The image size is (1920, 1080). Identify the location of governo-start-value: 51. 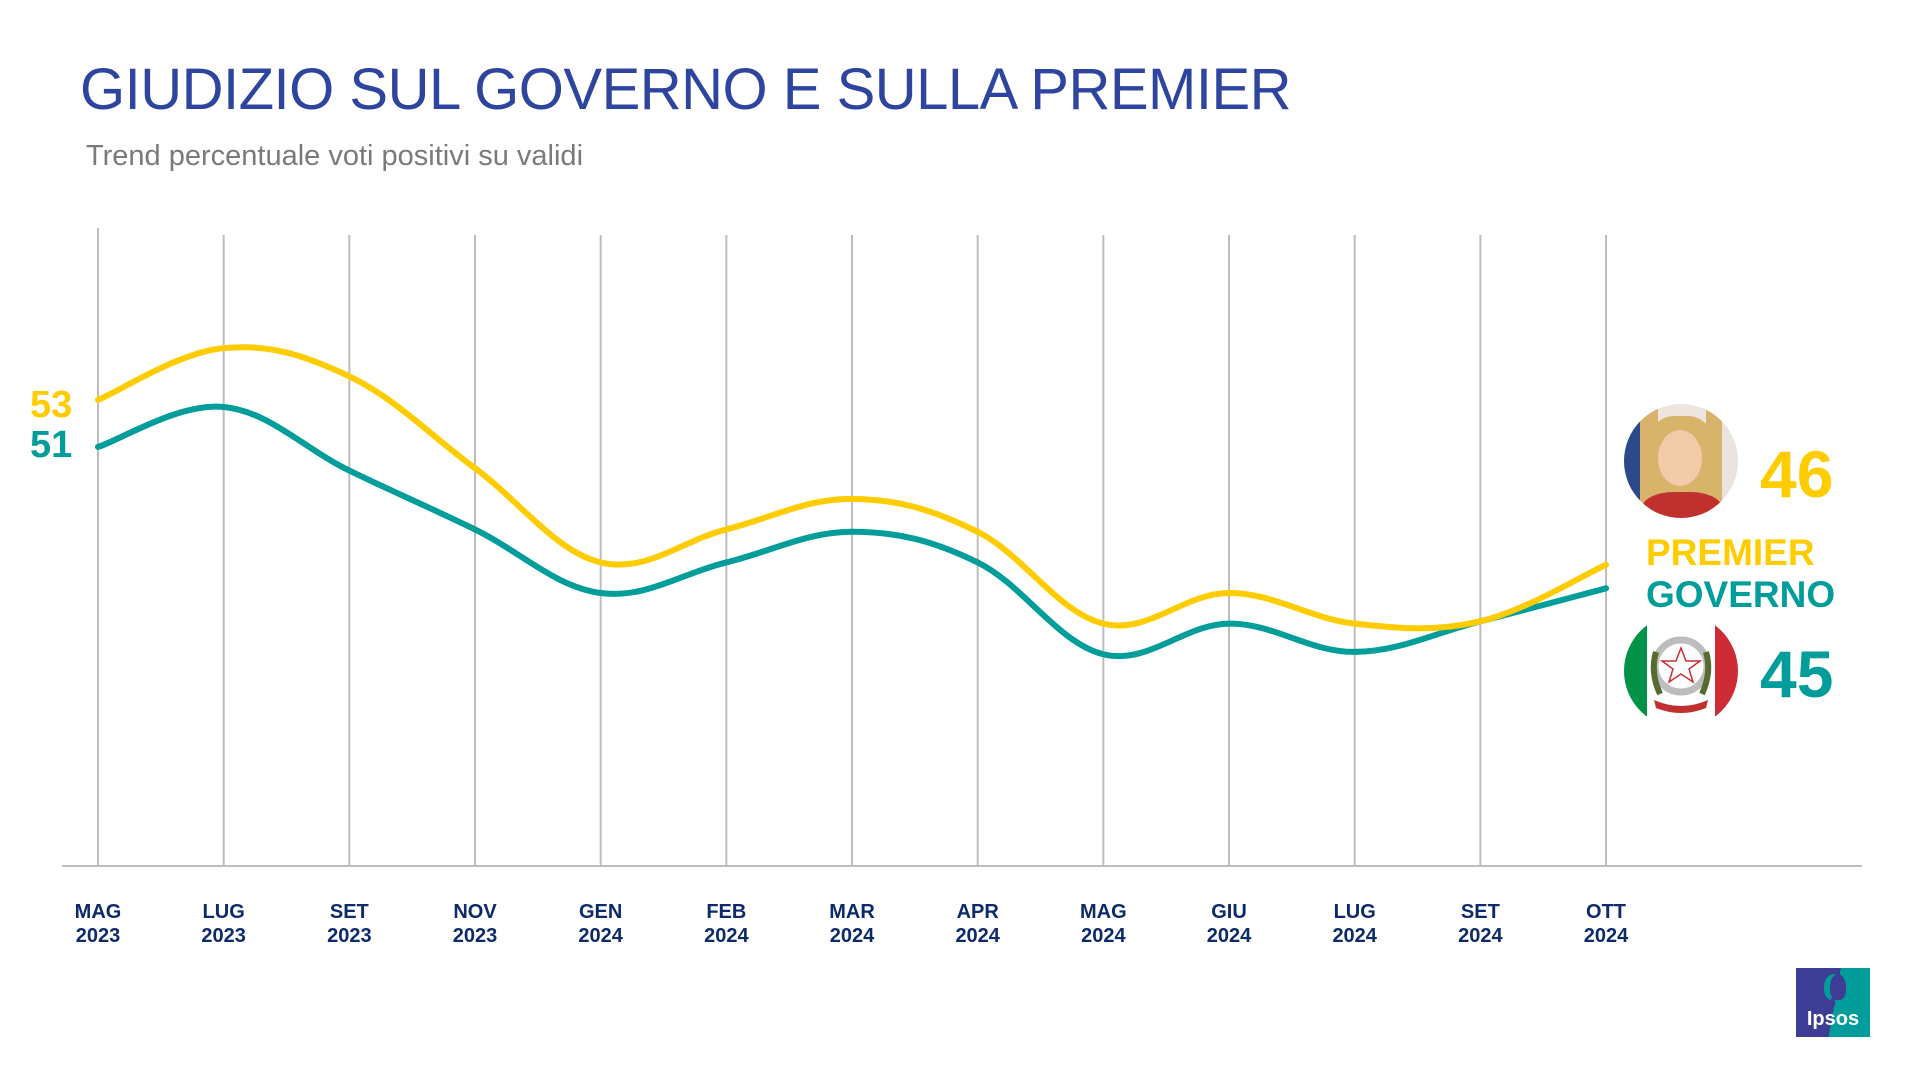
(51, 445).